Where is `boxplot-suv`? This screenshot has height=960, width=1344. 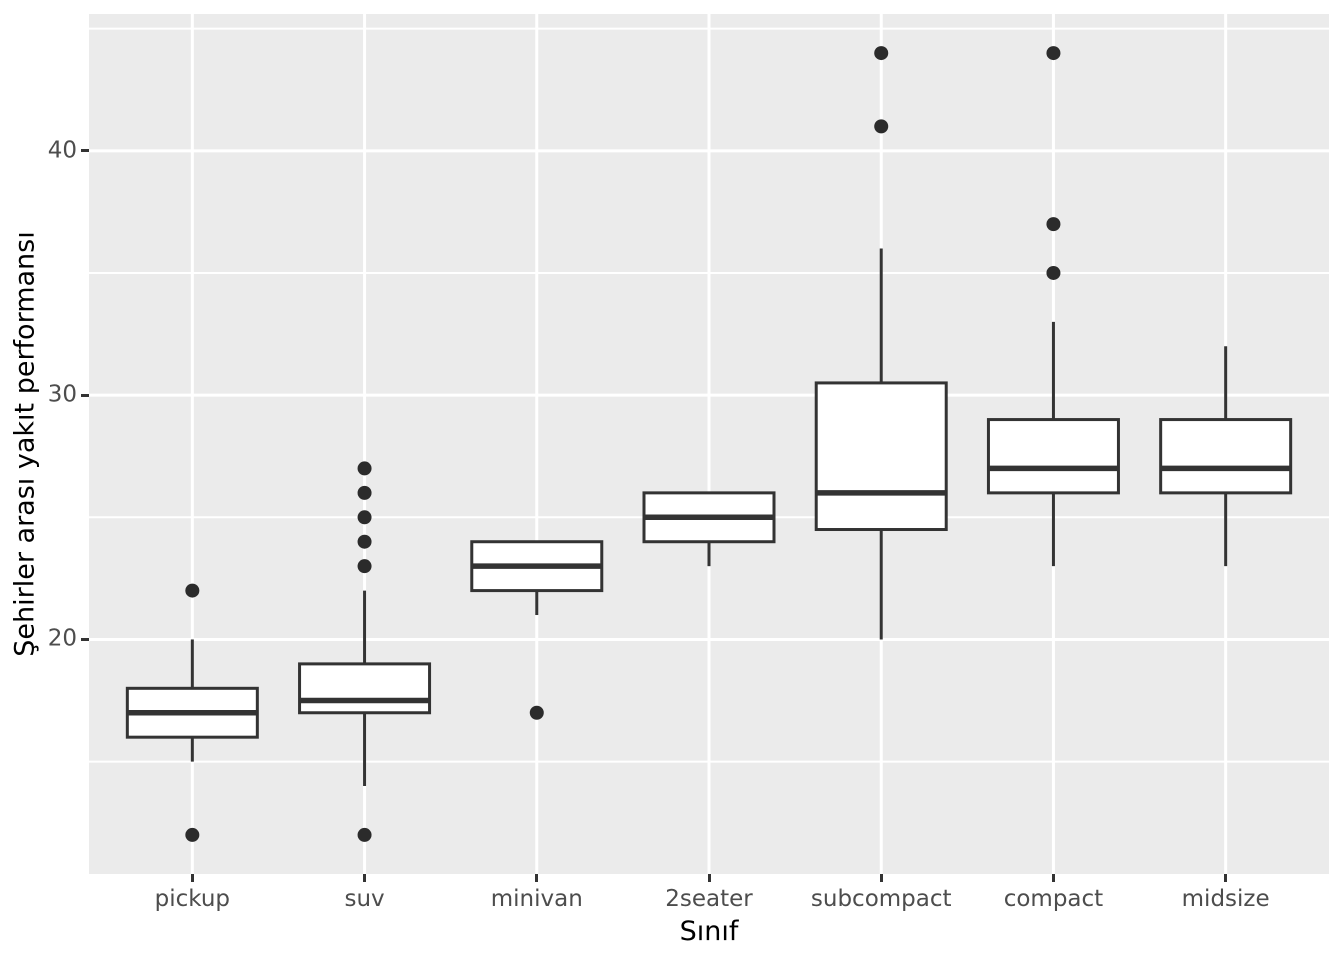
boxplot-suv is located at coordinates (365, 651).